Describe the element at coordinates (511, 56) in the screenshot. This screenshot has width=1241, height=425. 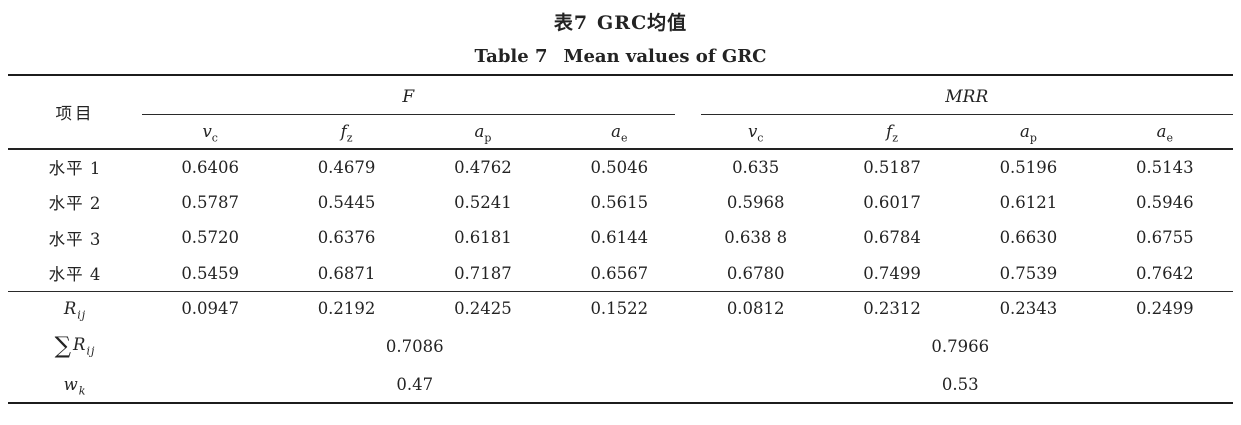
I see `table-number-en: Table 7` at that location.